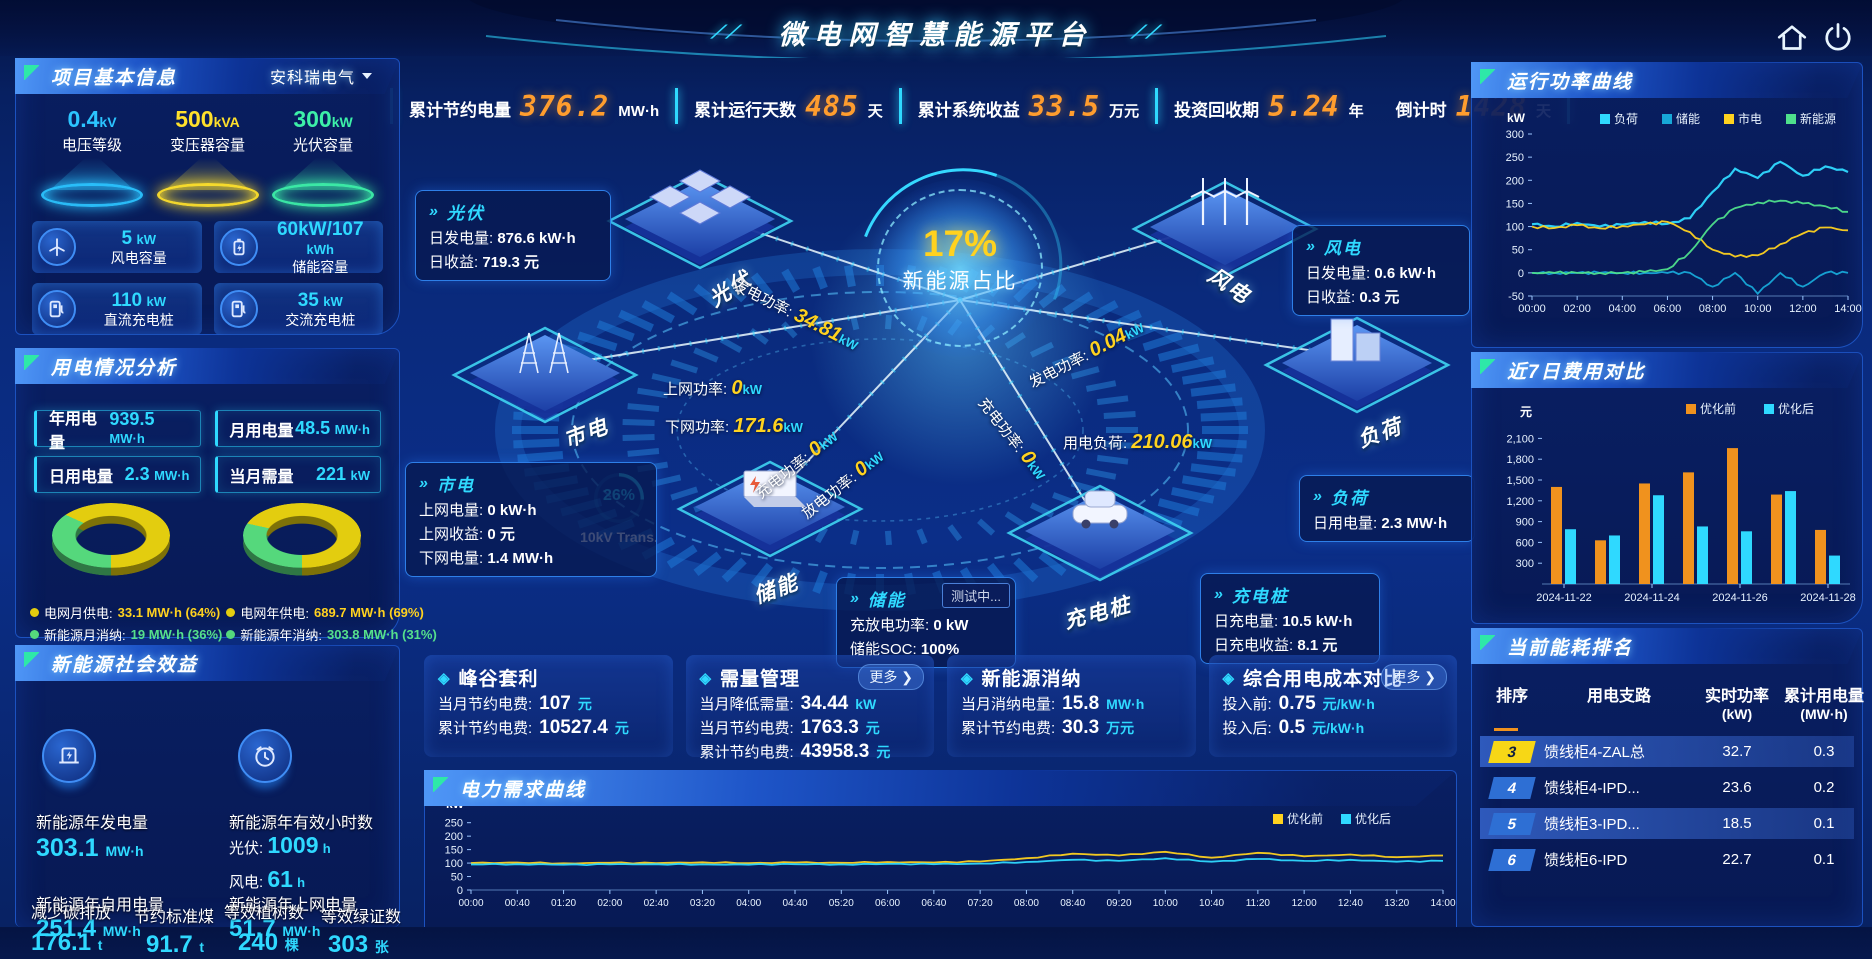 This screenshot has height=959, width=1872. Describe the element at coordinates (1576, 372) in the screenshot. I see `panel-title: 近7日费用对比` at that location.